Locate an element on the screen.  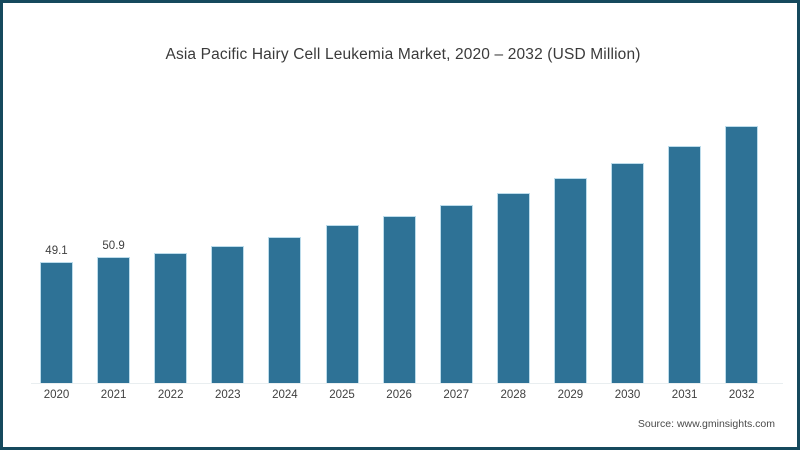
x-tick-2023: 2023 is located at coordinates (228, 395).